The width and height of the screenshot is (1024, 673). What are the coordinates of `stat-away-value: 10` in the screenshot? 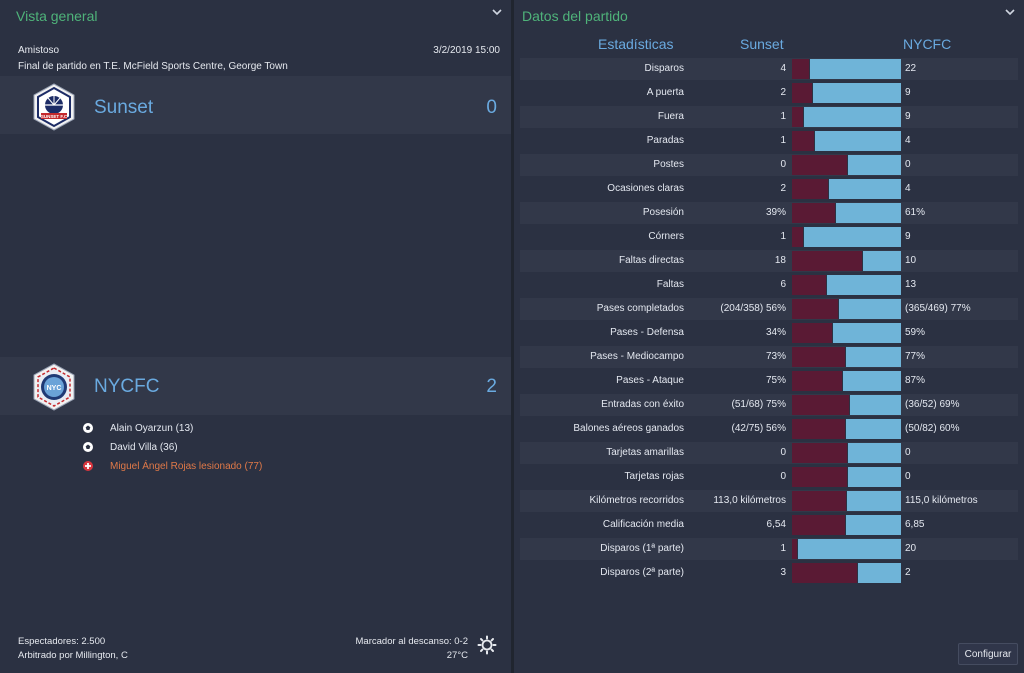 It's located at (911, 260).